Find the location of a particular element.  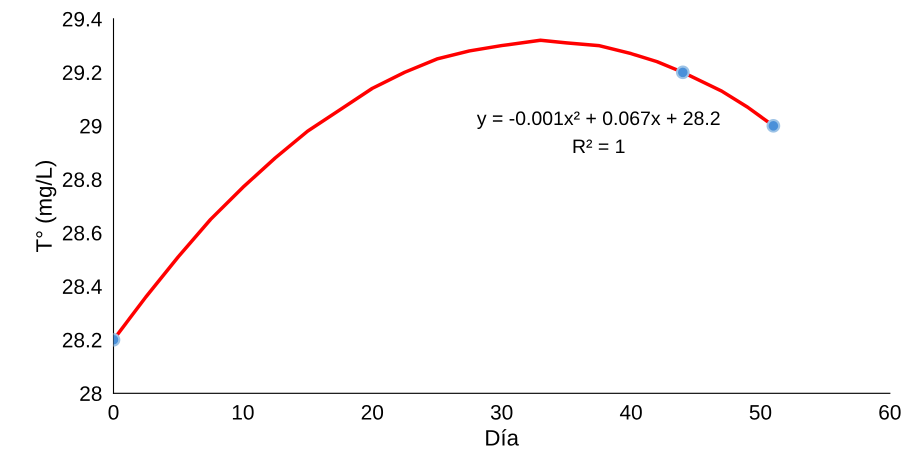

x-axis-title: Día is located at coordinates (502, 437).